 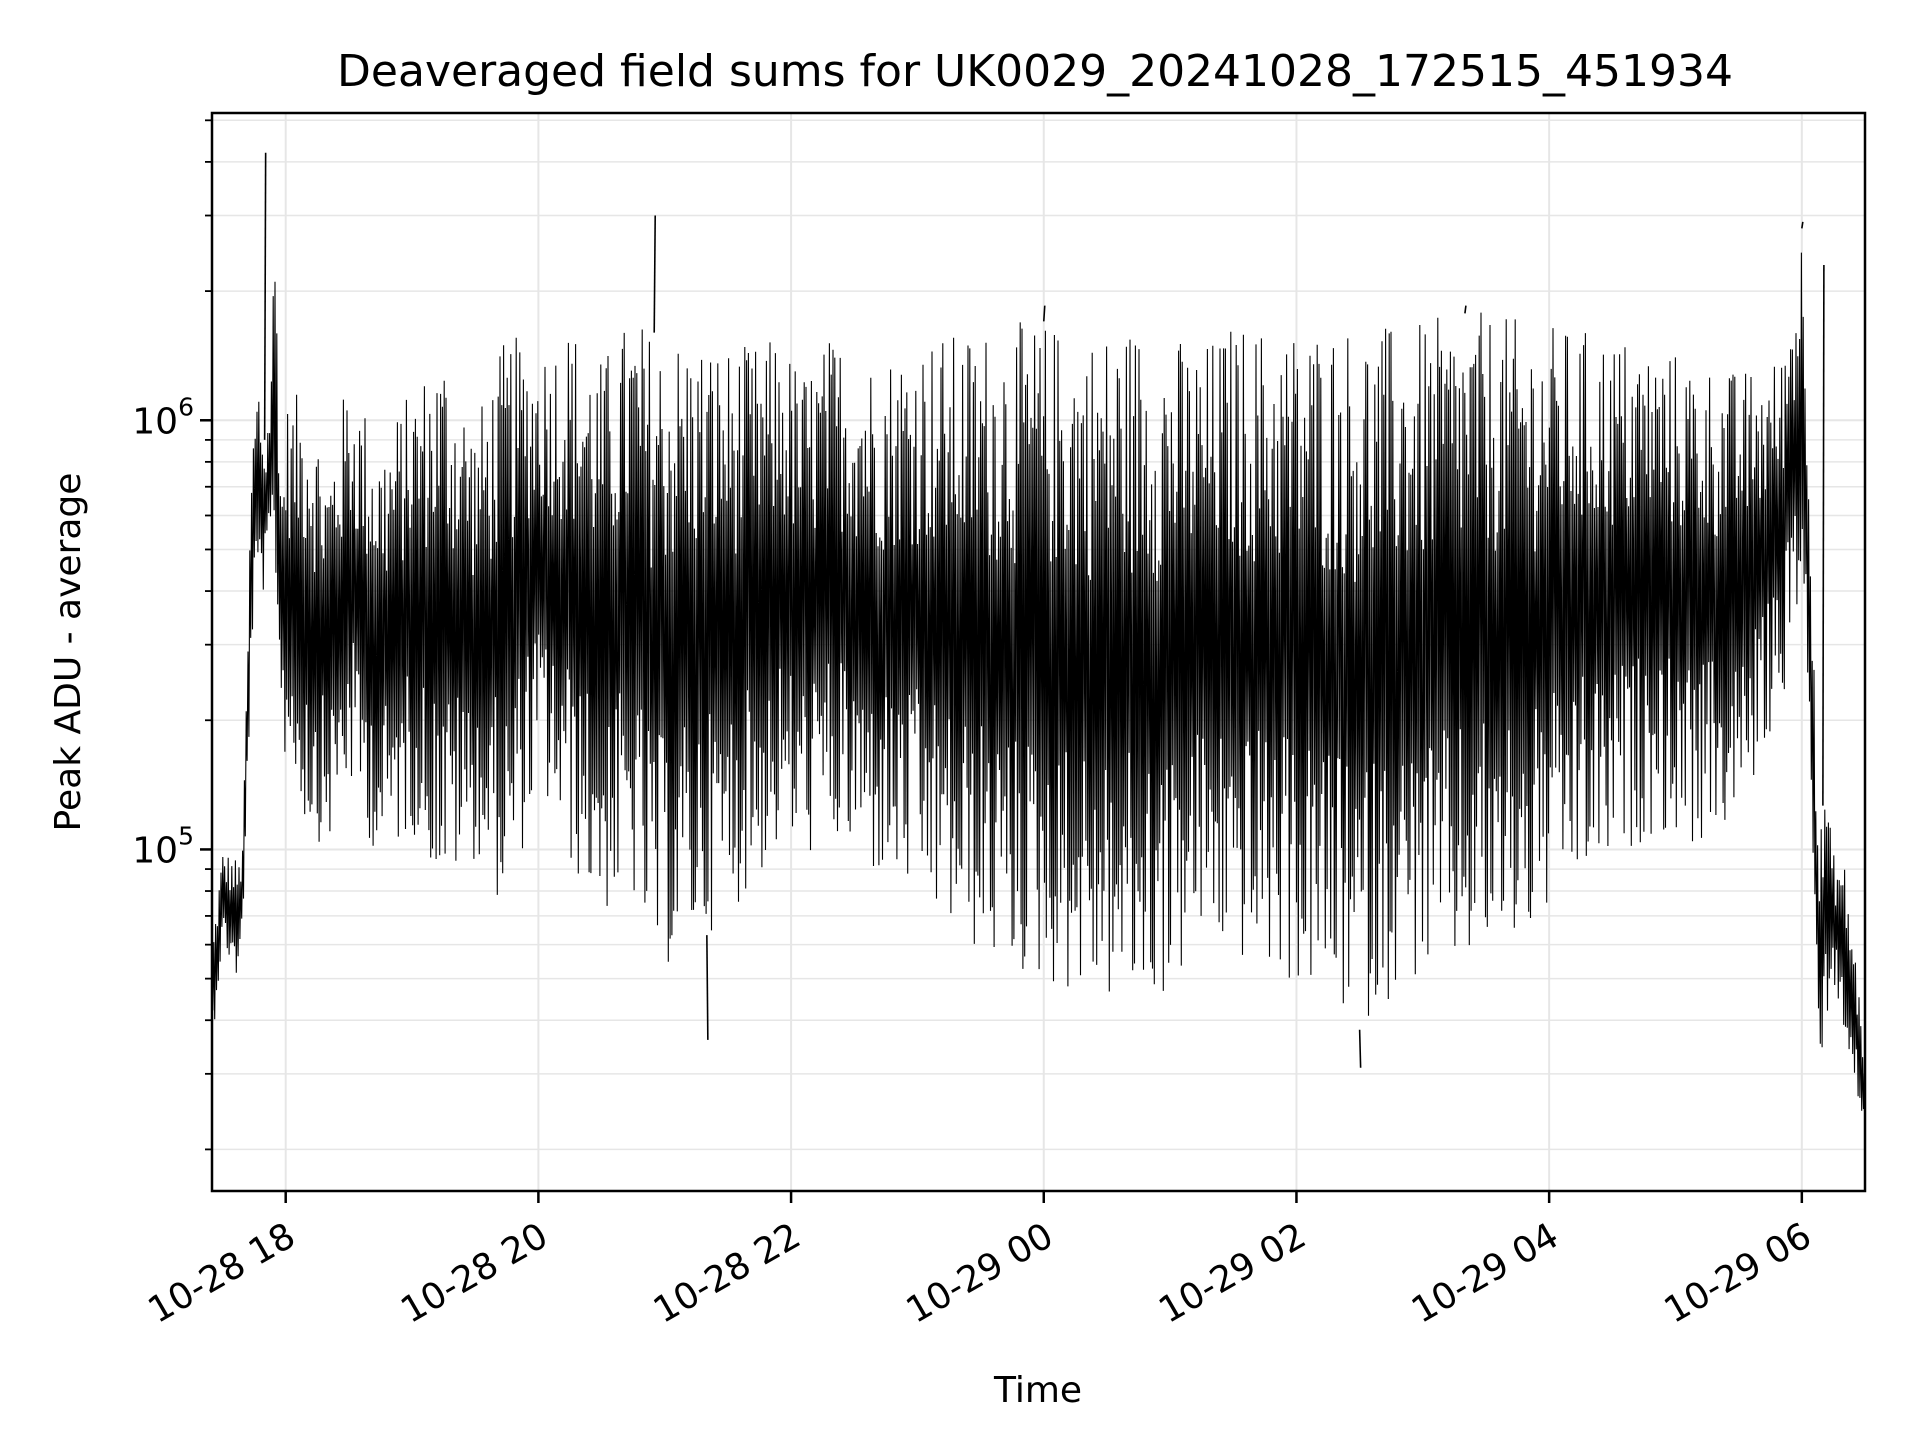 What do you see at coordinates (474, 1273) in the screenshot?
I see `x-tick-label: 10-28 20` at bounding box center [474, 1273].